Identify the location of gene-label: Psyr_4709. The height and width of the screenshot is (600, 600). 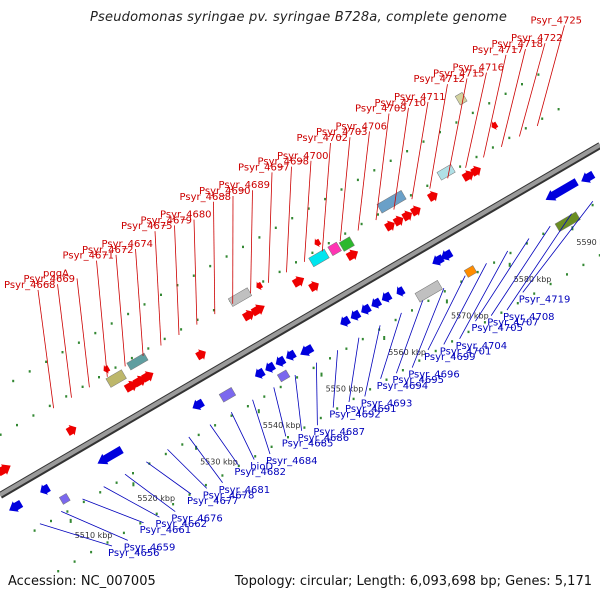
(381, 109).